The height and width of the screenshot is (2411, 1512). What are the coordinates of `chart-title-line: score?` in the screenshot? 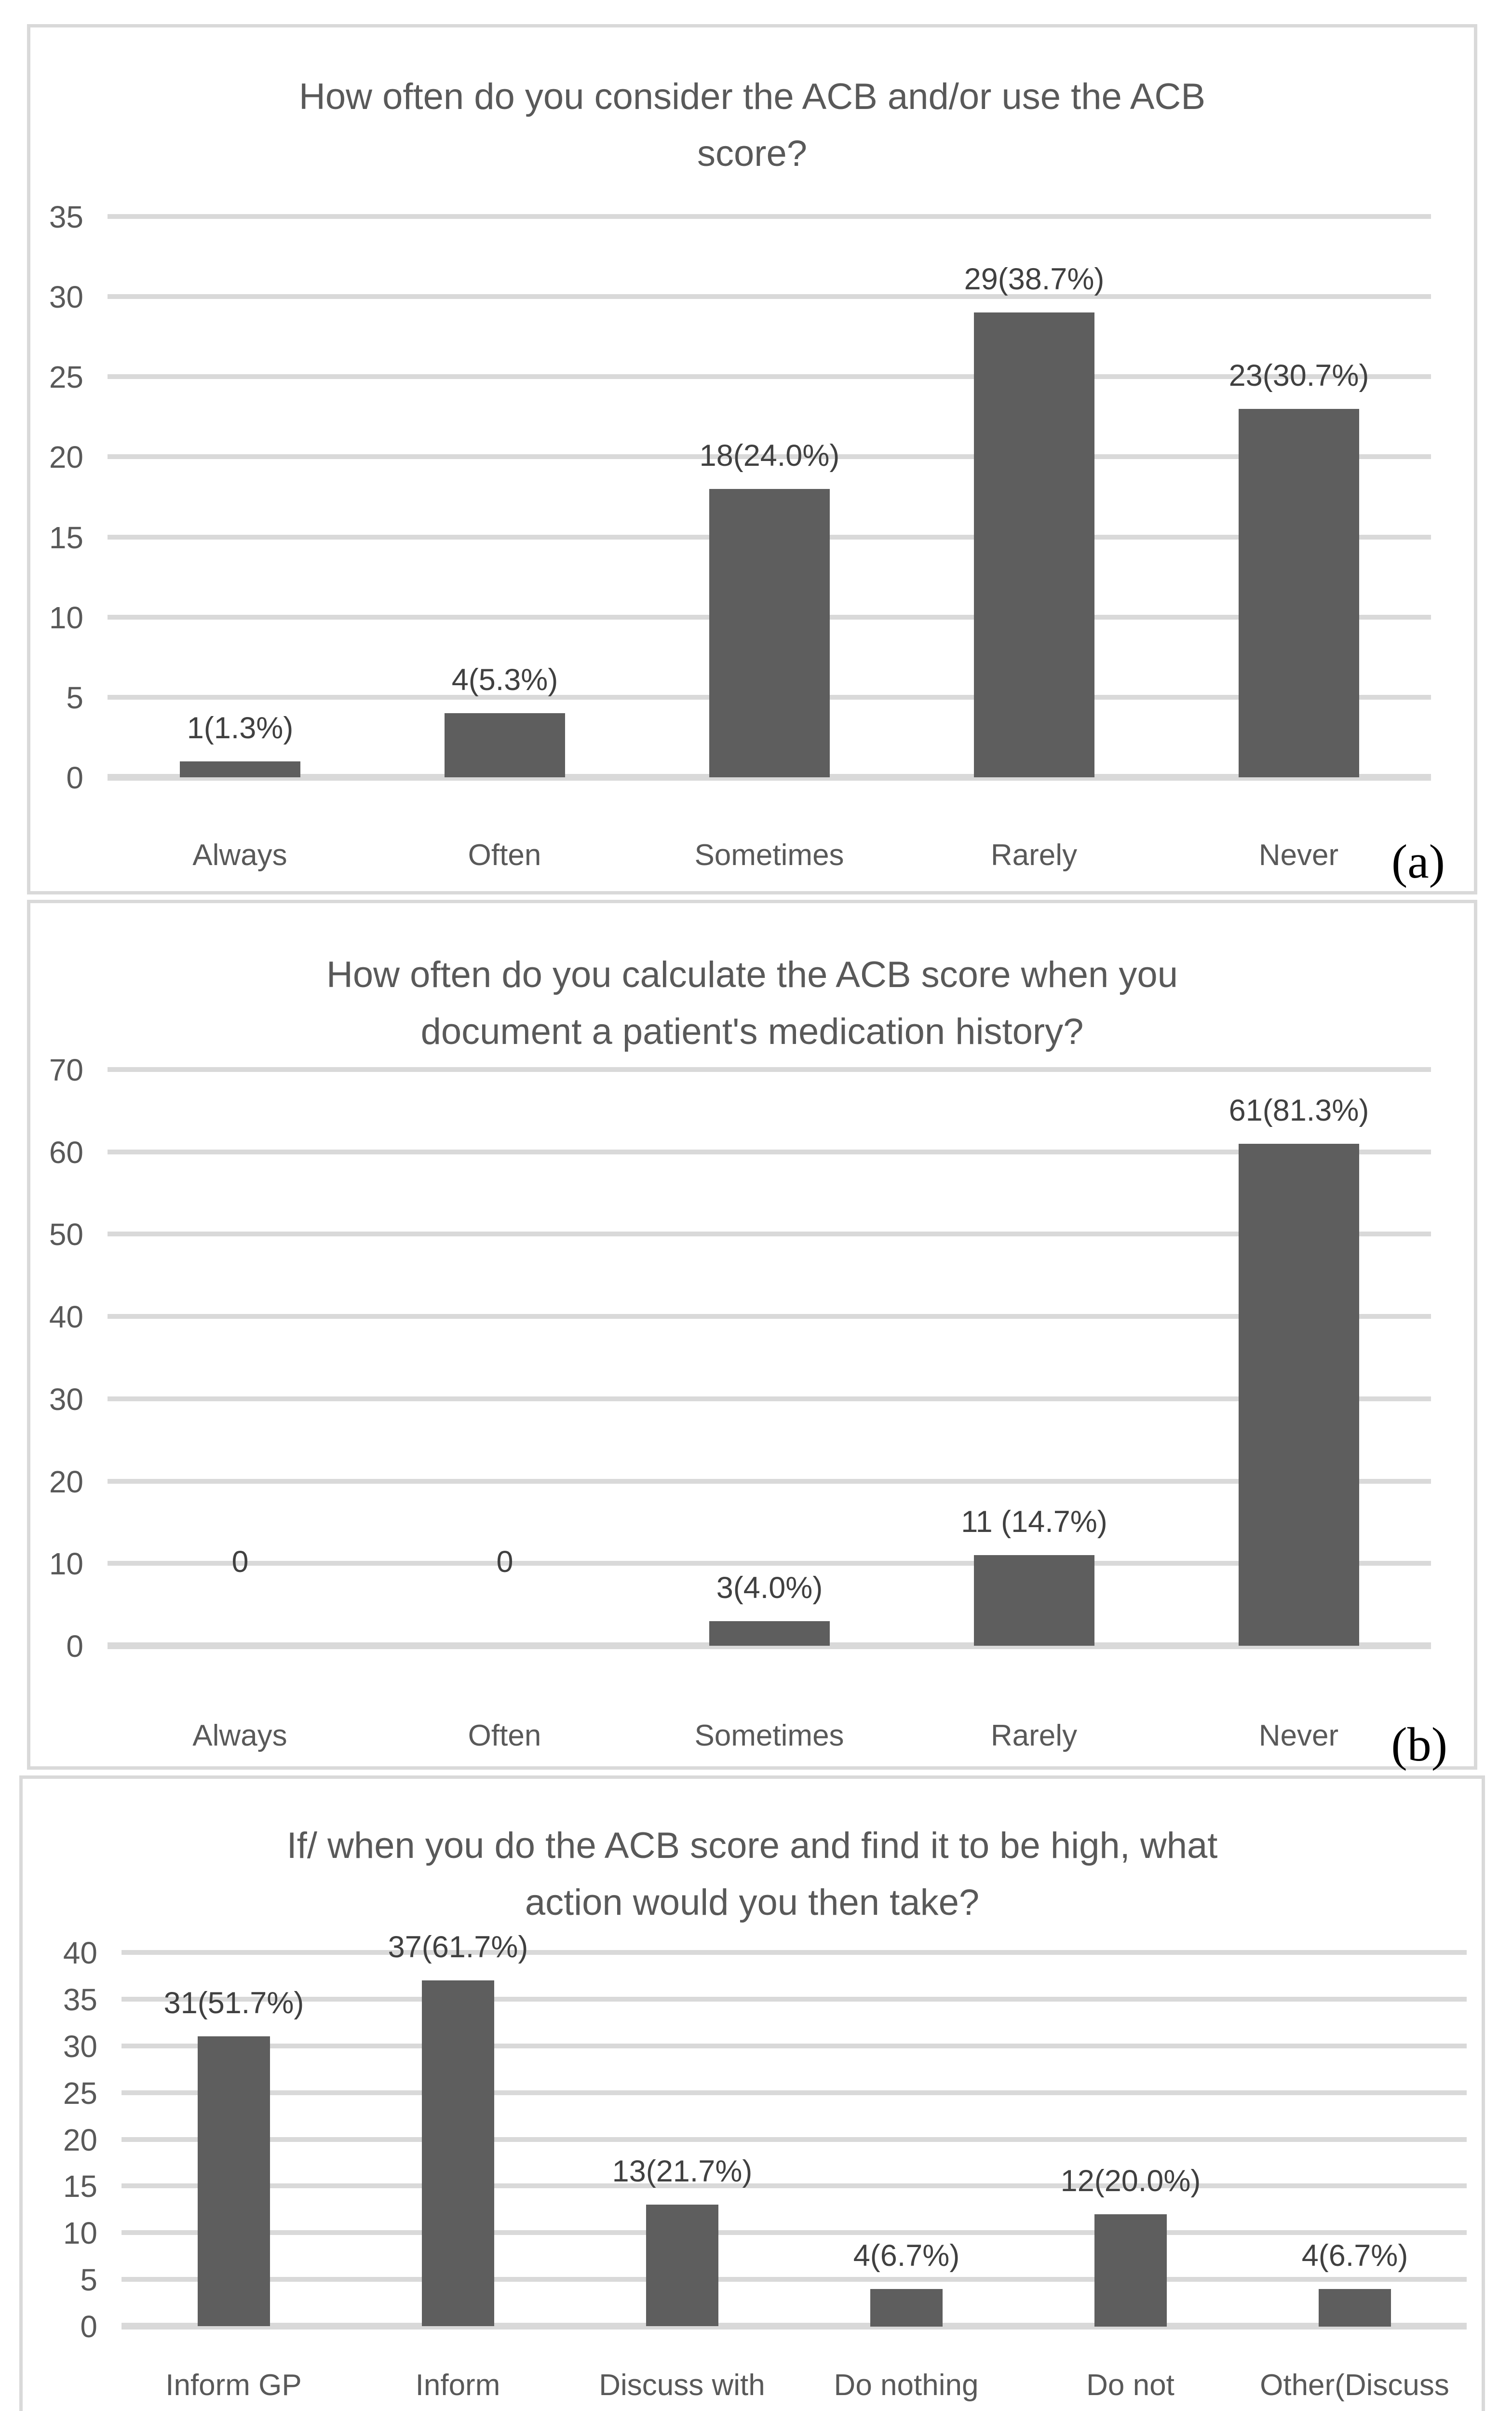 It's located at (752, 154).